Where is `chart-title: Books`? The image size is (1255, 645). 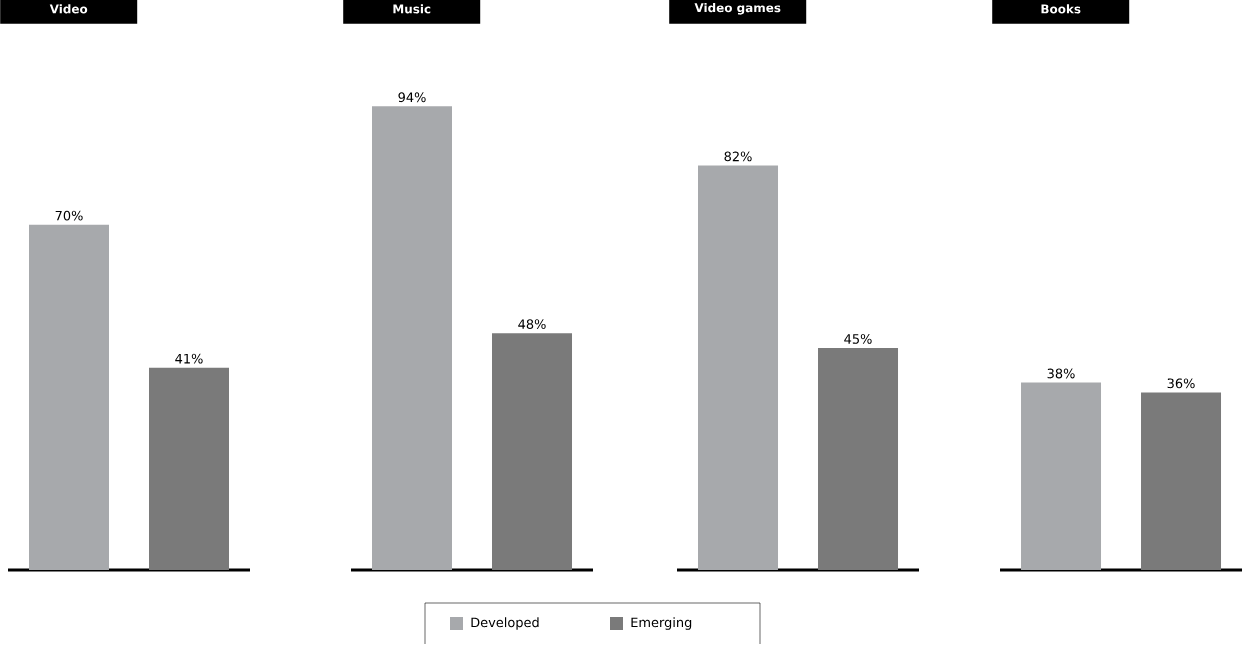 chart-title: Books is located at coordinates (1061, 9).